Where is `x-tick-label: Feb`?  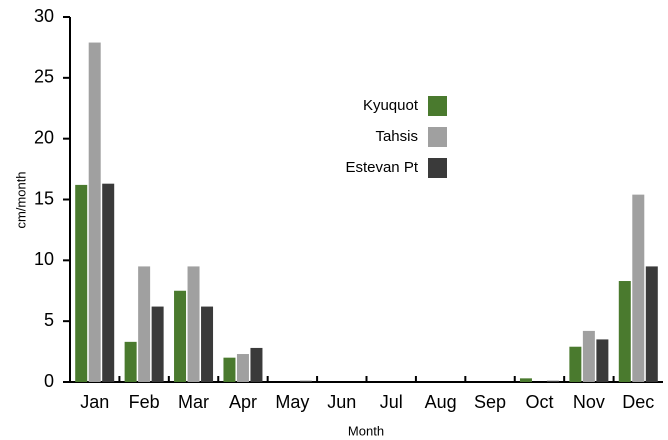
x-tick-label: Feb is located at coordinates (144, 402).